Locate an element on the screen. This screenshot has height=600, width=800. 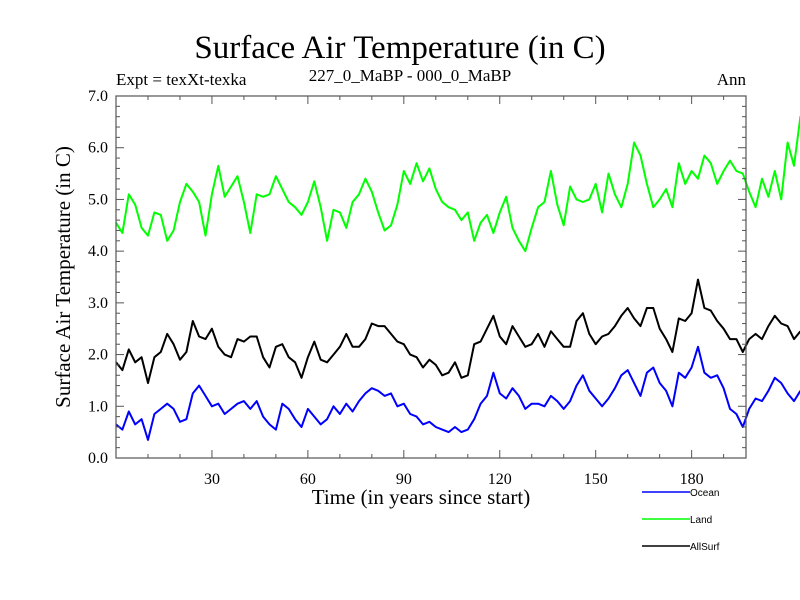
x-tick-label: 60 is located at coordinates (308, 479).